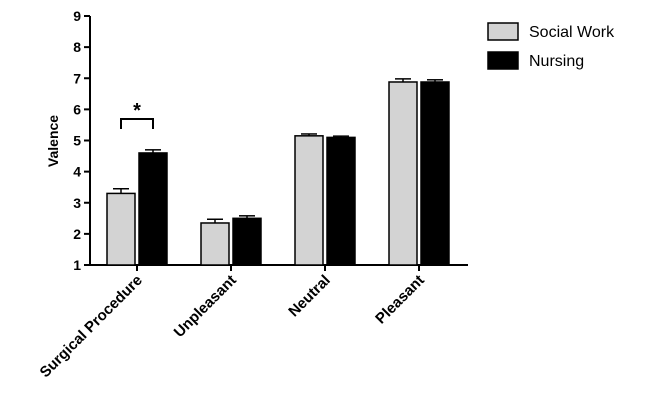 The image size is (656, 420). Describe the element at coordinates (503, 31) in the screenshot. I see `legend-swatch-social-work` at that location.